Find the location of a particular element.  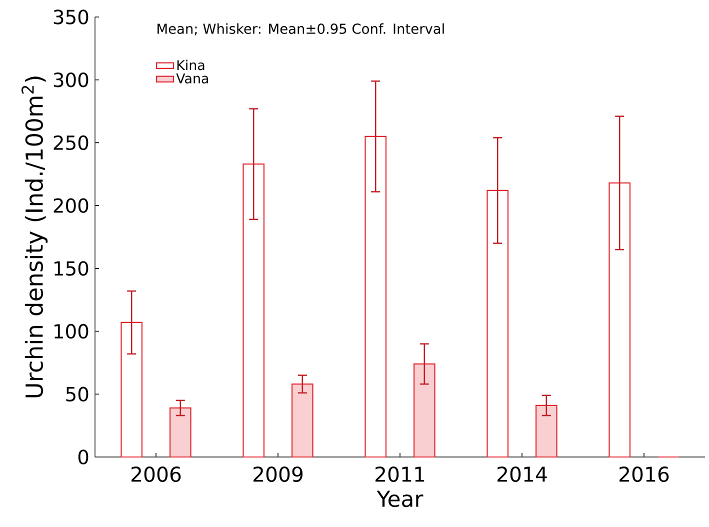

annotation: Mean; Whisker: Mean±0.95 Conf. Interval is located at coordinates (301, 29).